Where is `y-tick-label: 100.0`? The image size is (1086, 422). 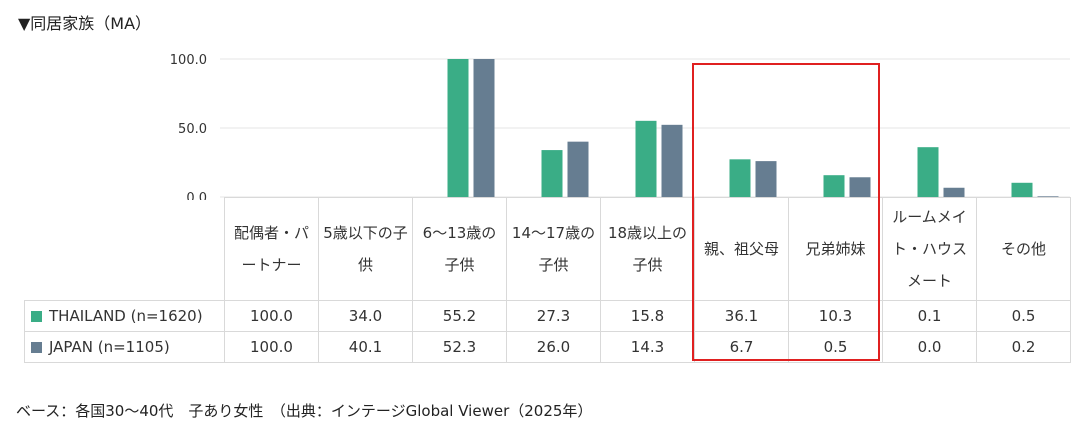 y-tick-label: 100.0 is located at coordinates (188, 60).